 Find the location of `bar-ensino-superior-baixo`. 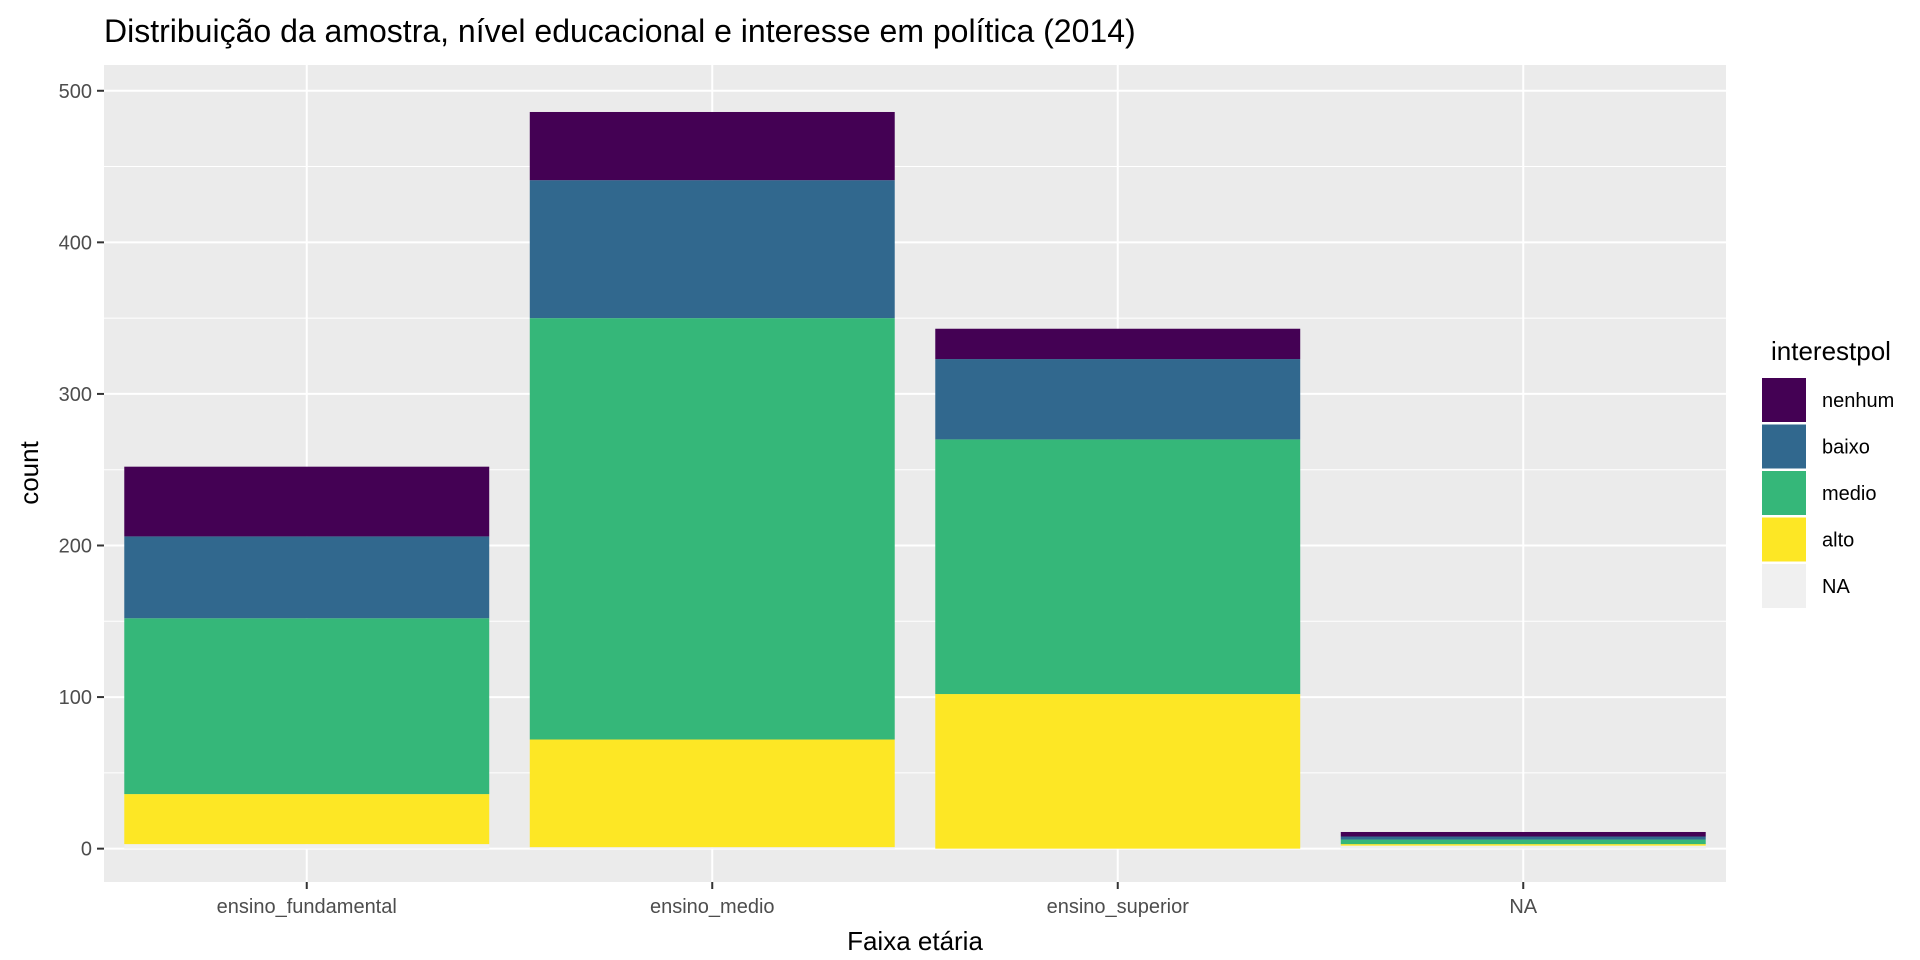

bar-ensino-superior-baixo is located at coordinates (1118, 399).